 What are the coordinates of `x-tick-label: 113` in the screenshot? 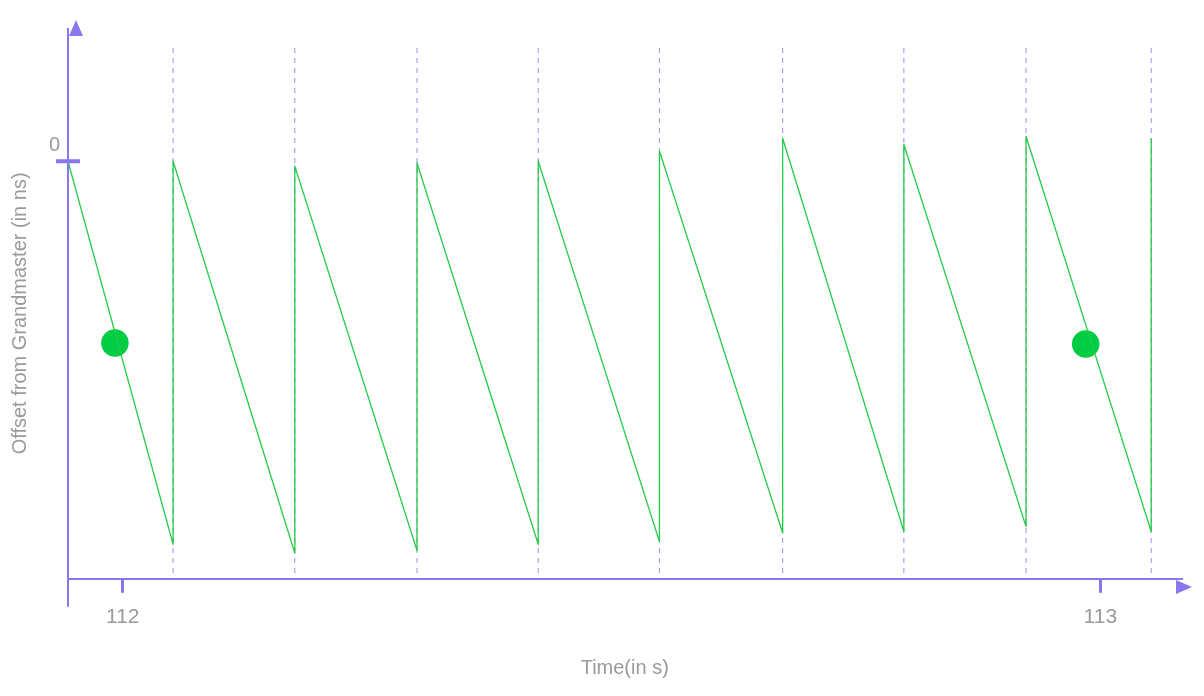 It's located at (1100, 616).